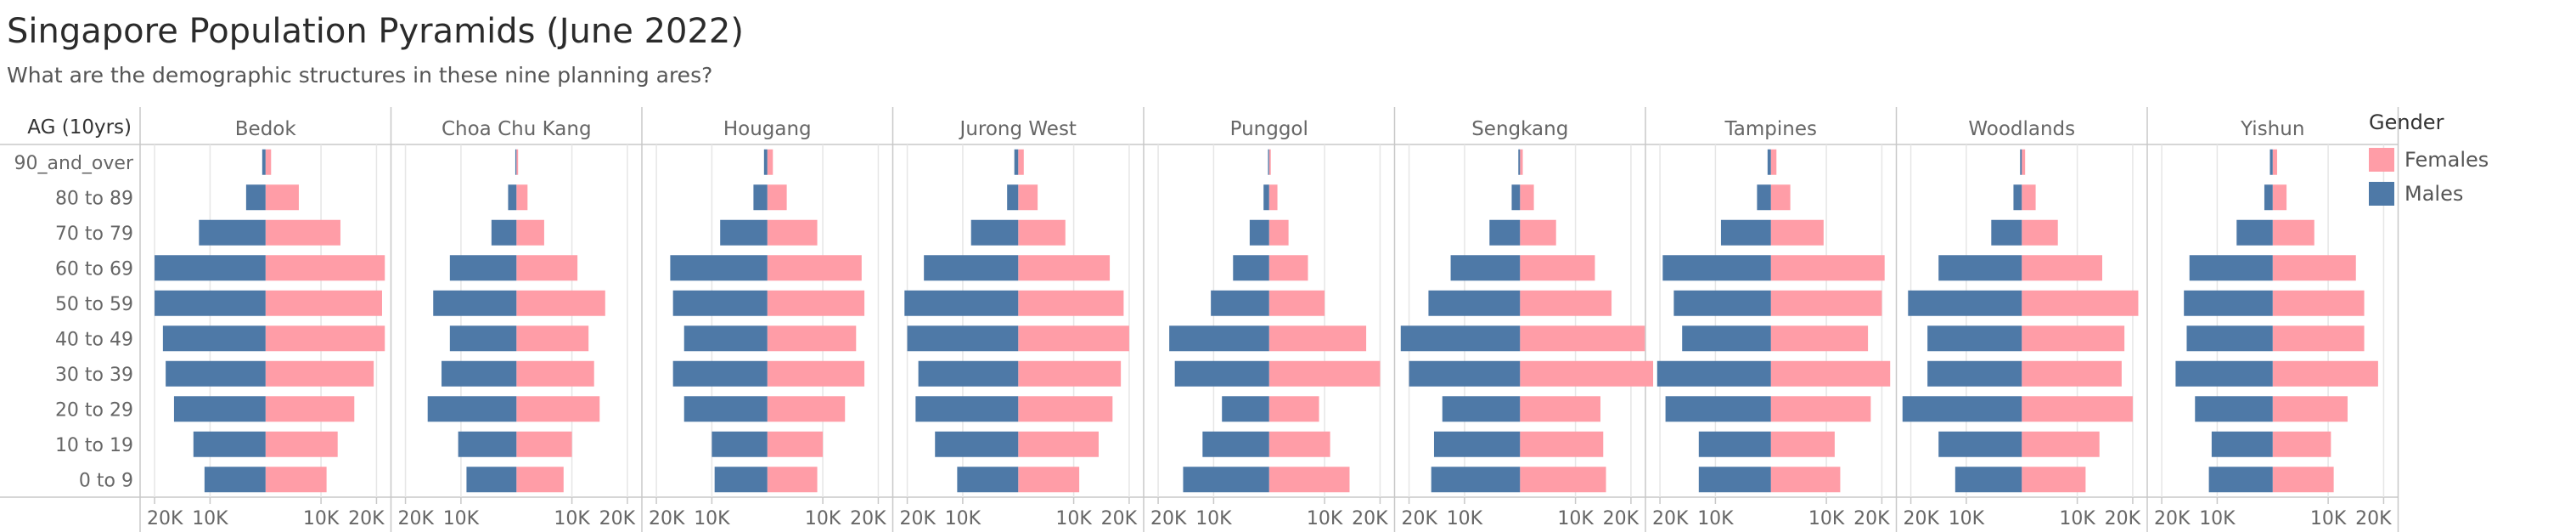  What do you see at coordinates (2434, 194) in the screenshot?
I see `legend-label-males: Males` at bounding box center [2434, 194].